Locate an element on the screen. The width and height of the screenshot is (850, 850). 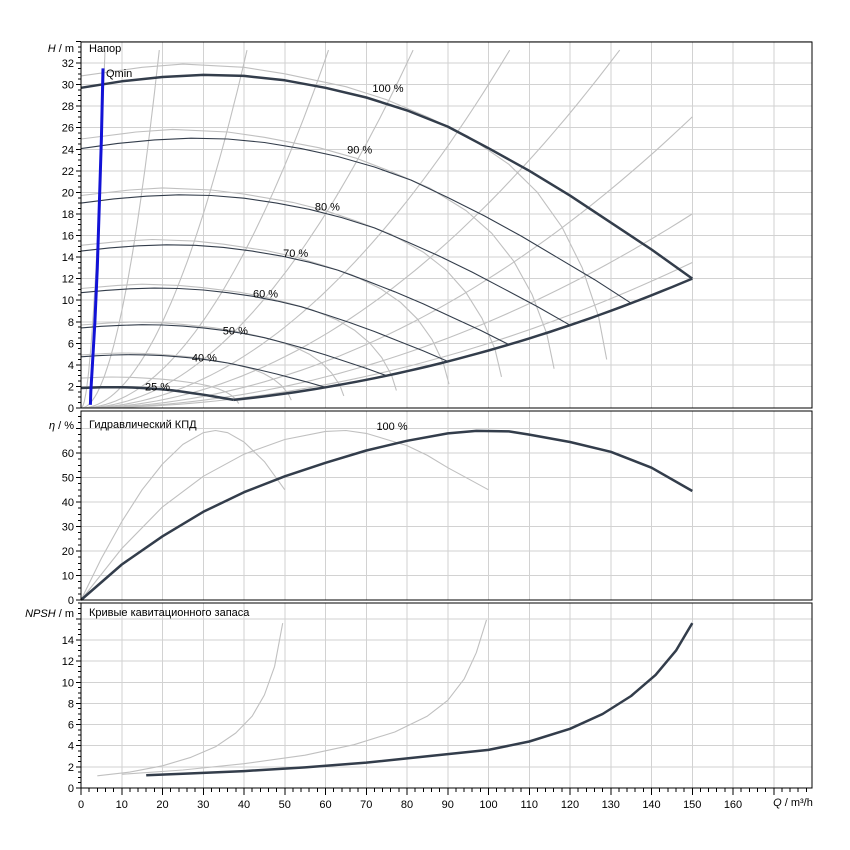
x-tick-label: 130 is located at coordinates (611, 805).